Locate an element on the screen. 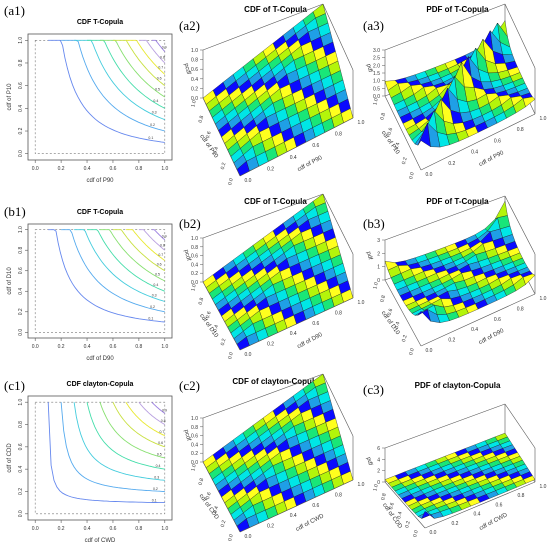 Image resolution: width=550 pixels, height=549 pixels. z-tick-label: 2.0 is located at coordinates (376, 66).